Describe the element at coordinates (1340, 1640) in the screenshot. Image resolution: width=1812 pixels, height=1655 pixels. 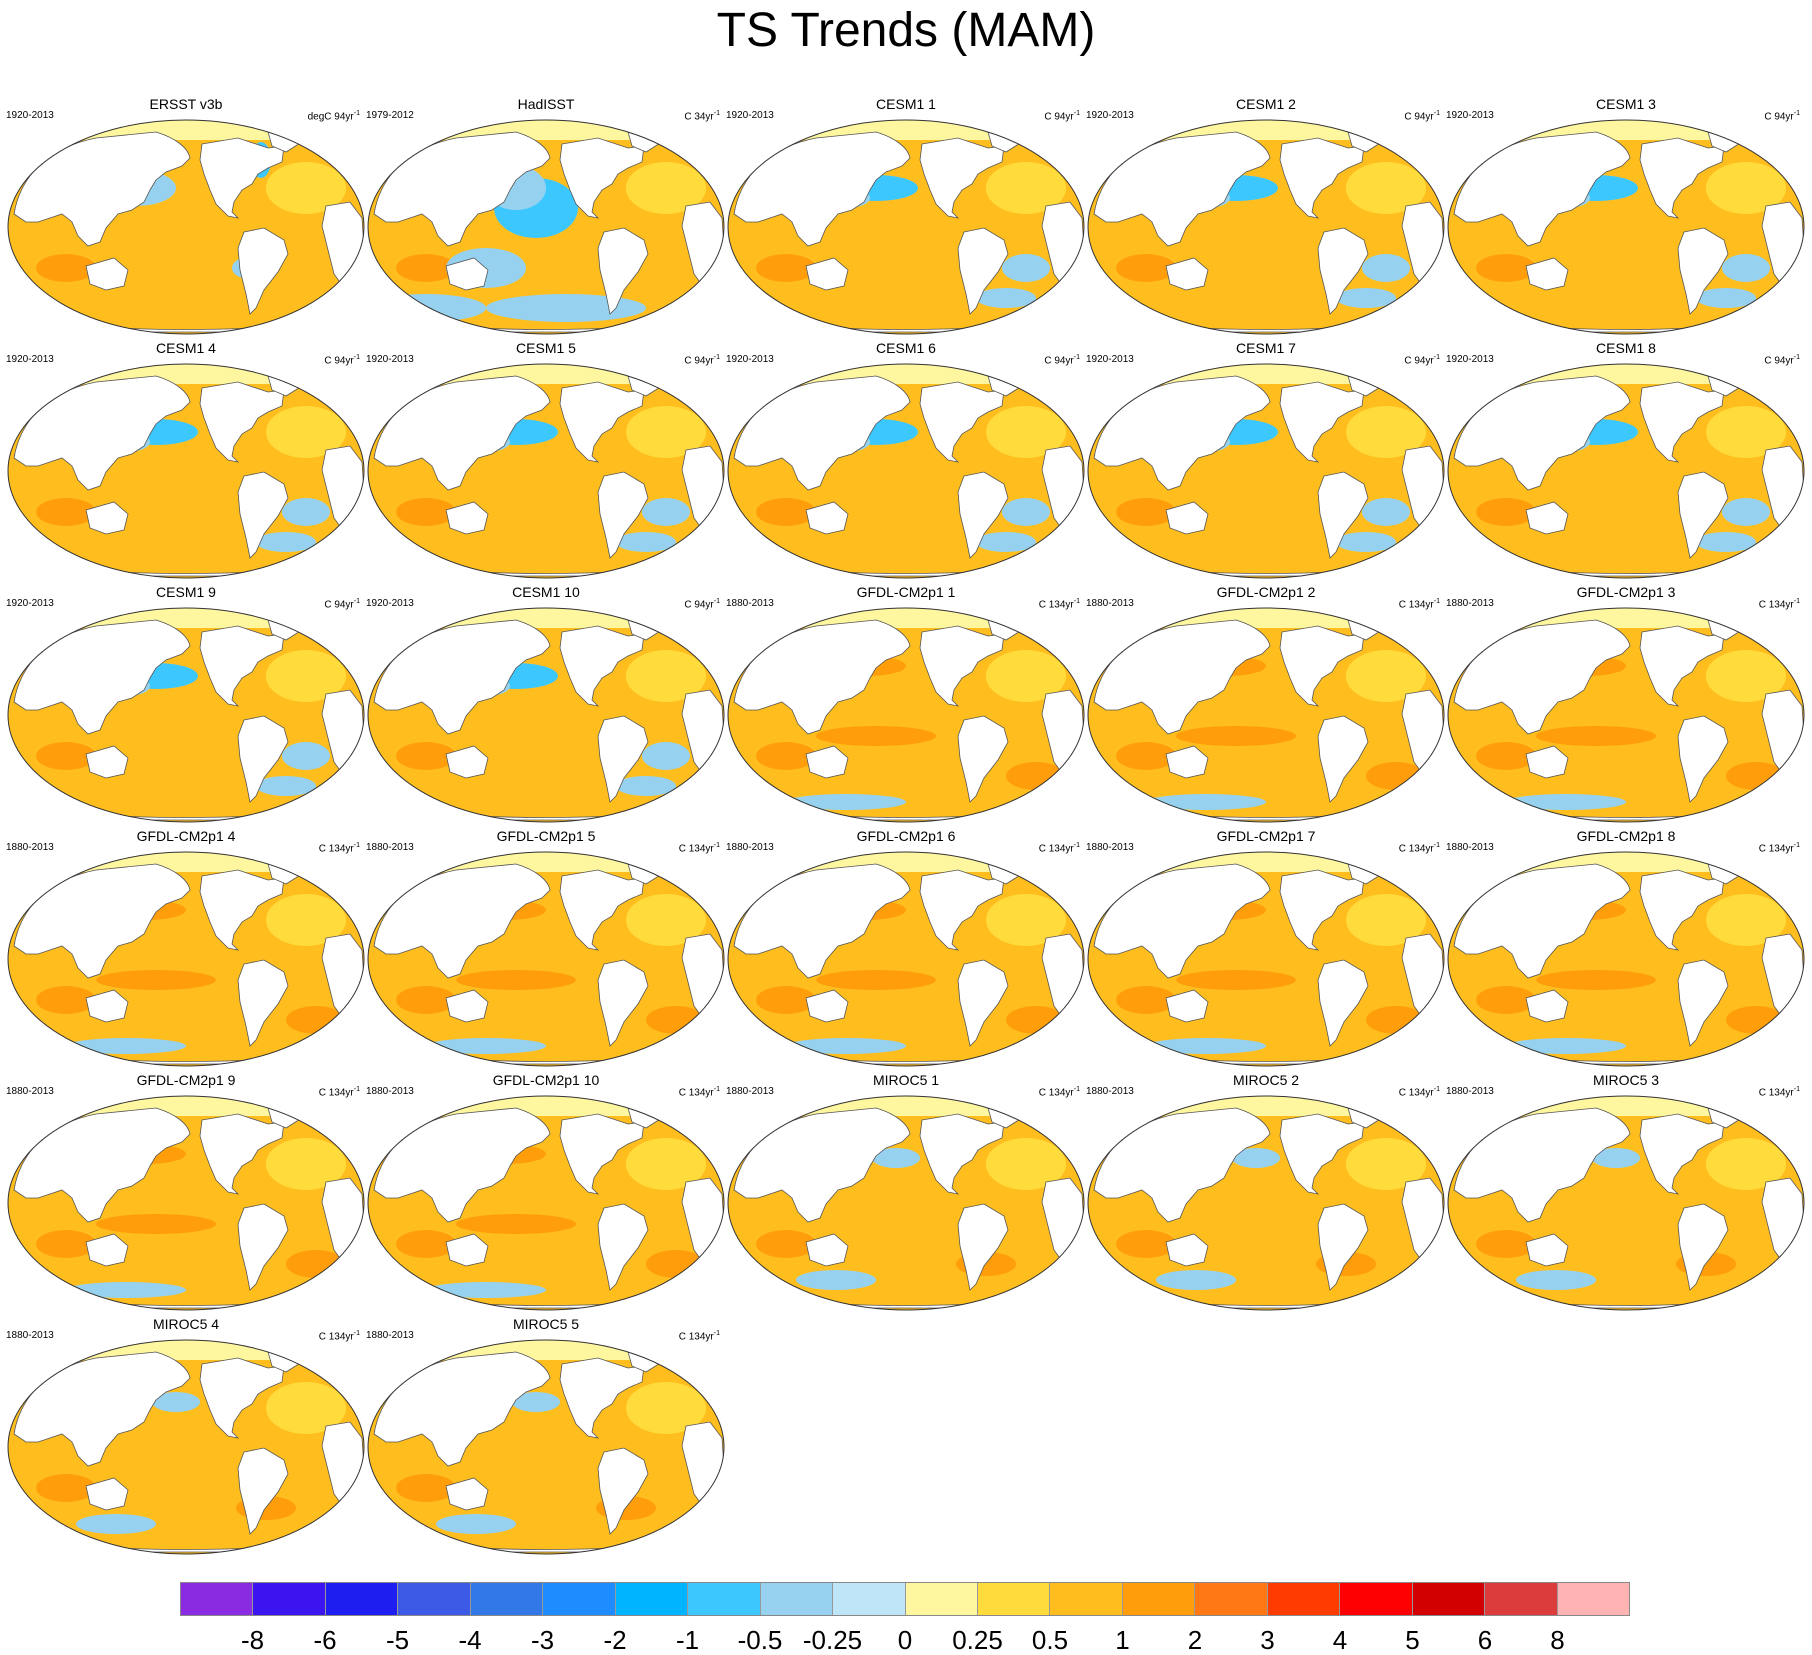
I see `colorbar-label: 4` at that location.